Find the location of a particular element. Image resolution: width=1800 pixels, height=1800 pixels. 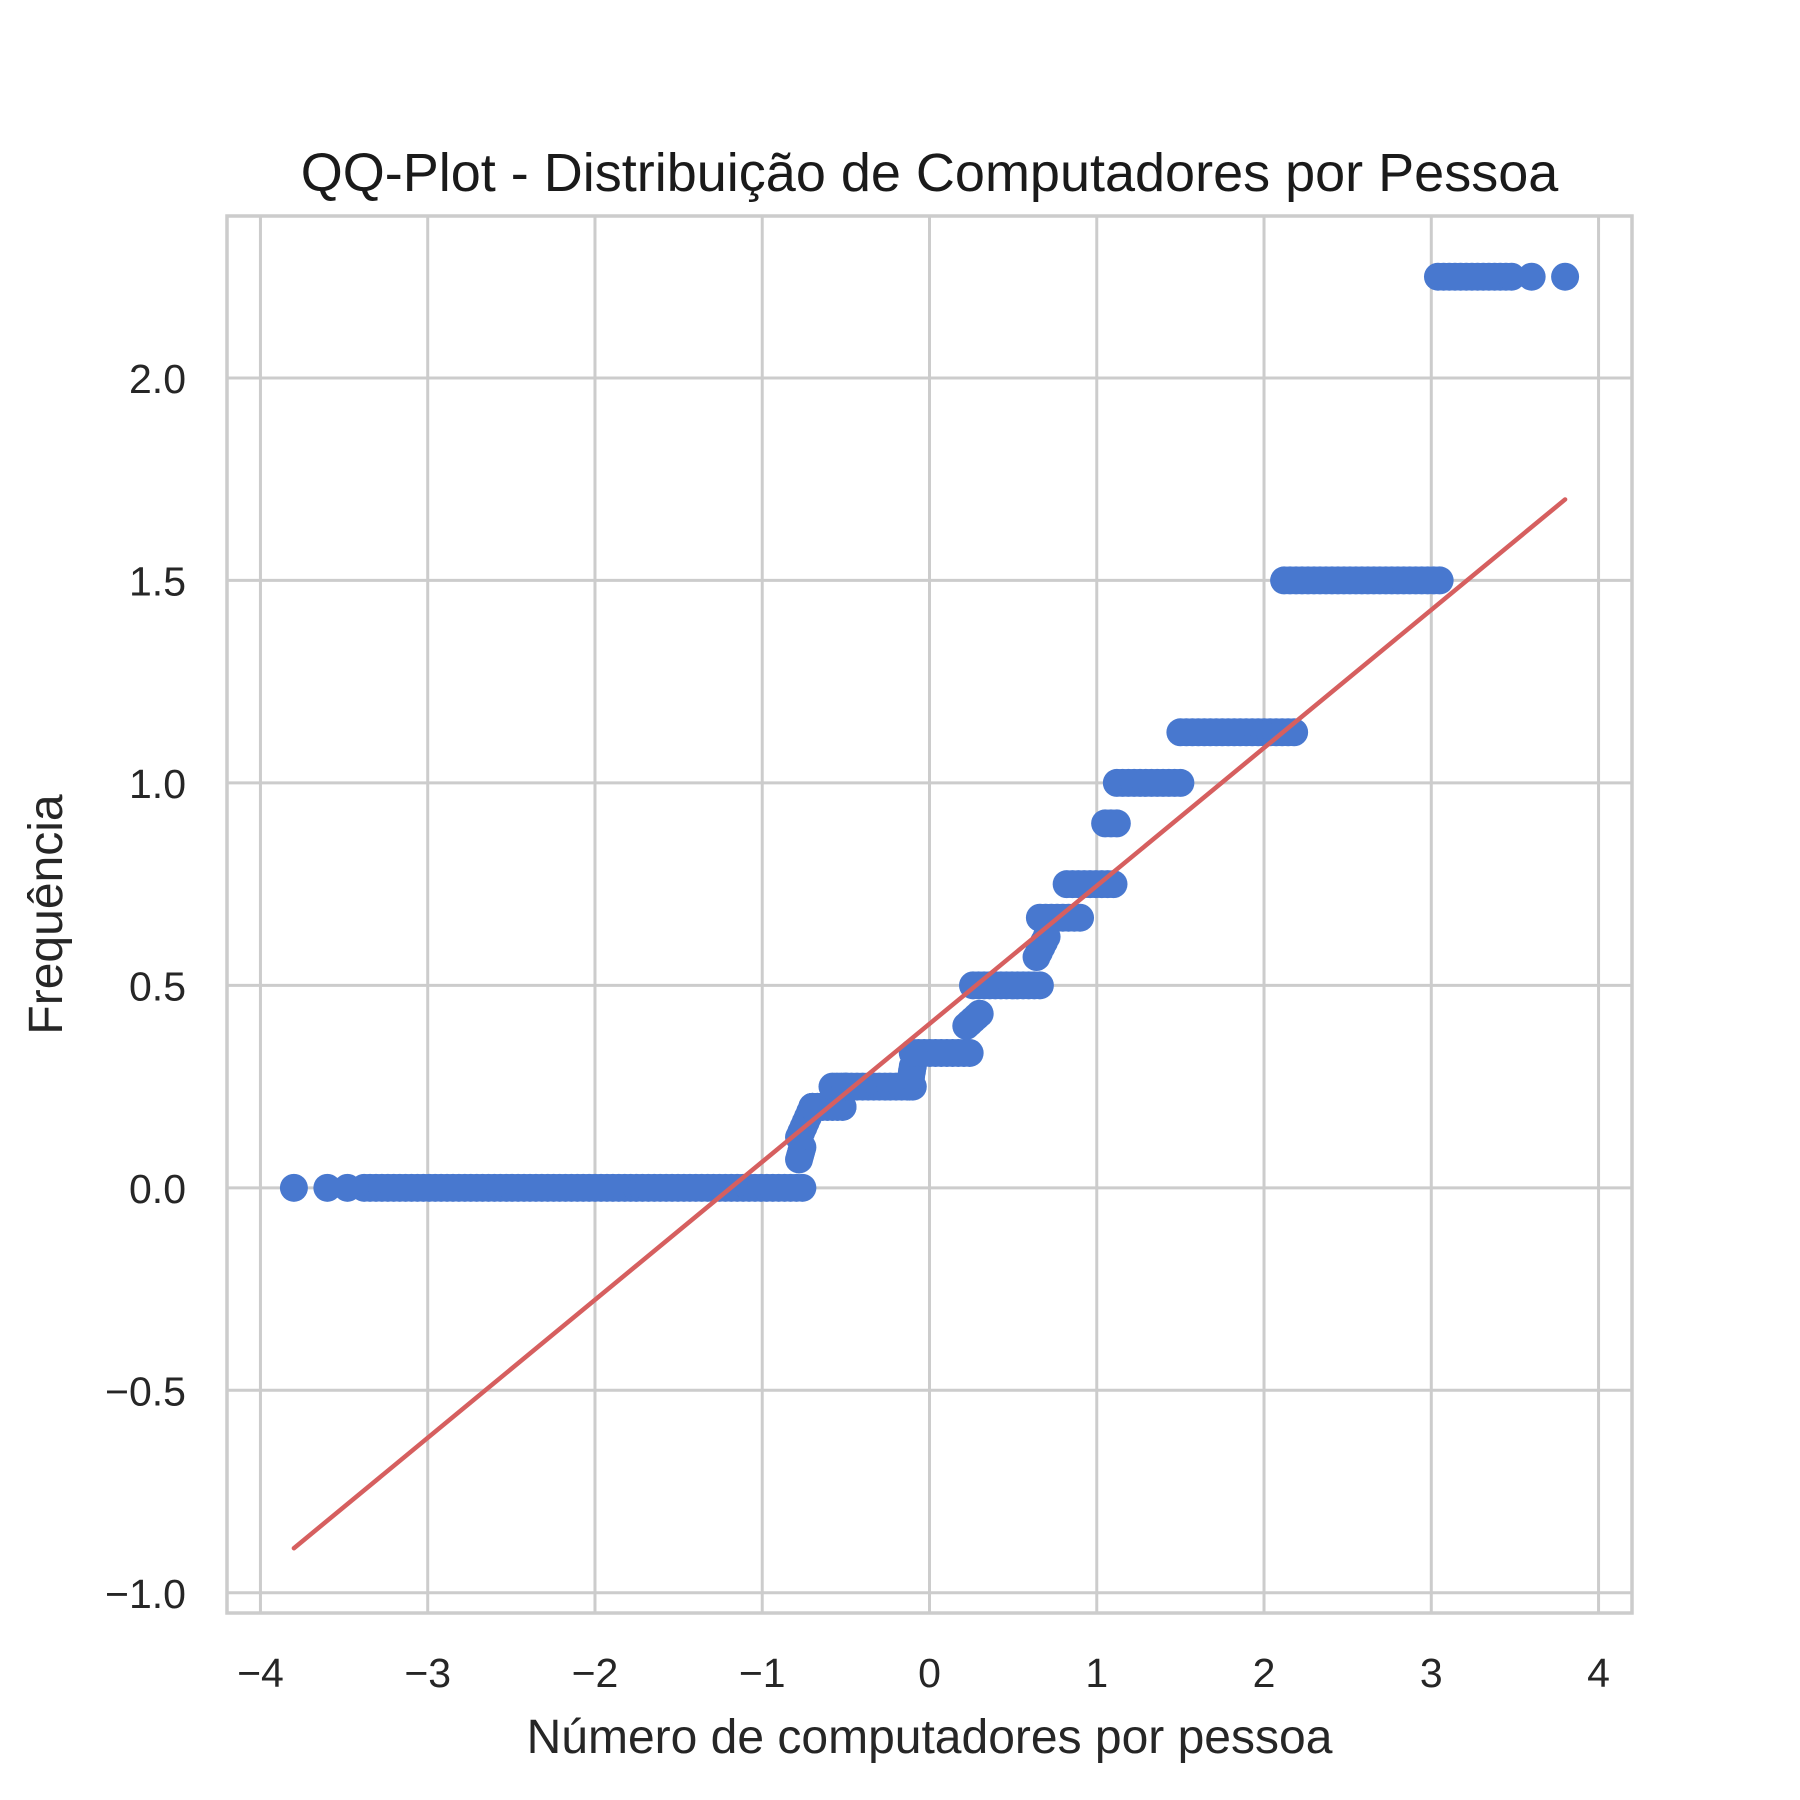

x-tick-label: −2 is located at coordinates (595, 1673).